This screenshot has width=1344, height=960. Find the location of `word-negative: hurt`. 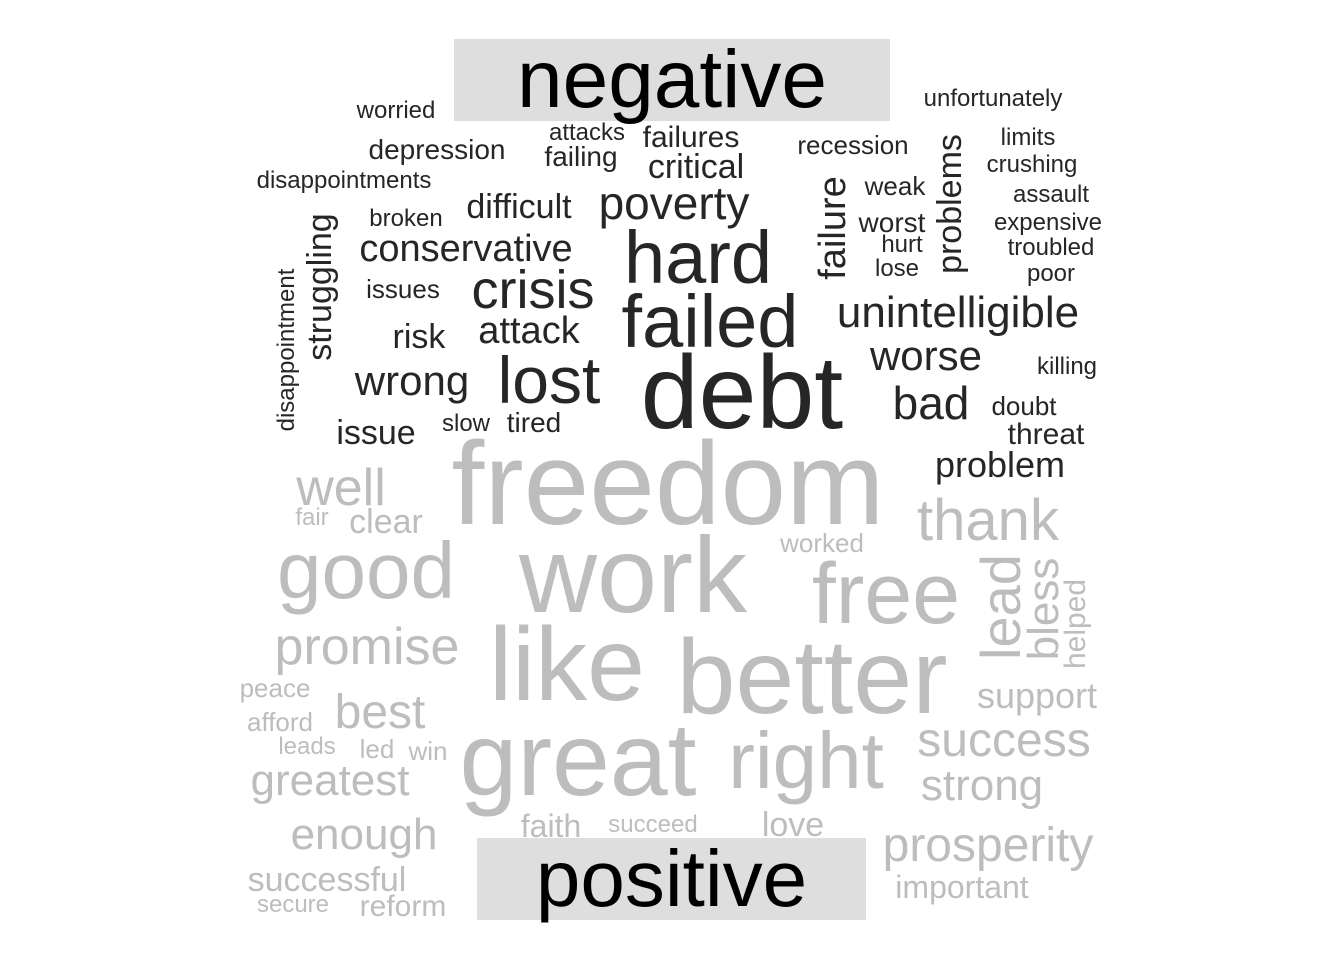

word-negative: hurt is located at coordinates (902, 244).